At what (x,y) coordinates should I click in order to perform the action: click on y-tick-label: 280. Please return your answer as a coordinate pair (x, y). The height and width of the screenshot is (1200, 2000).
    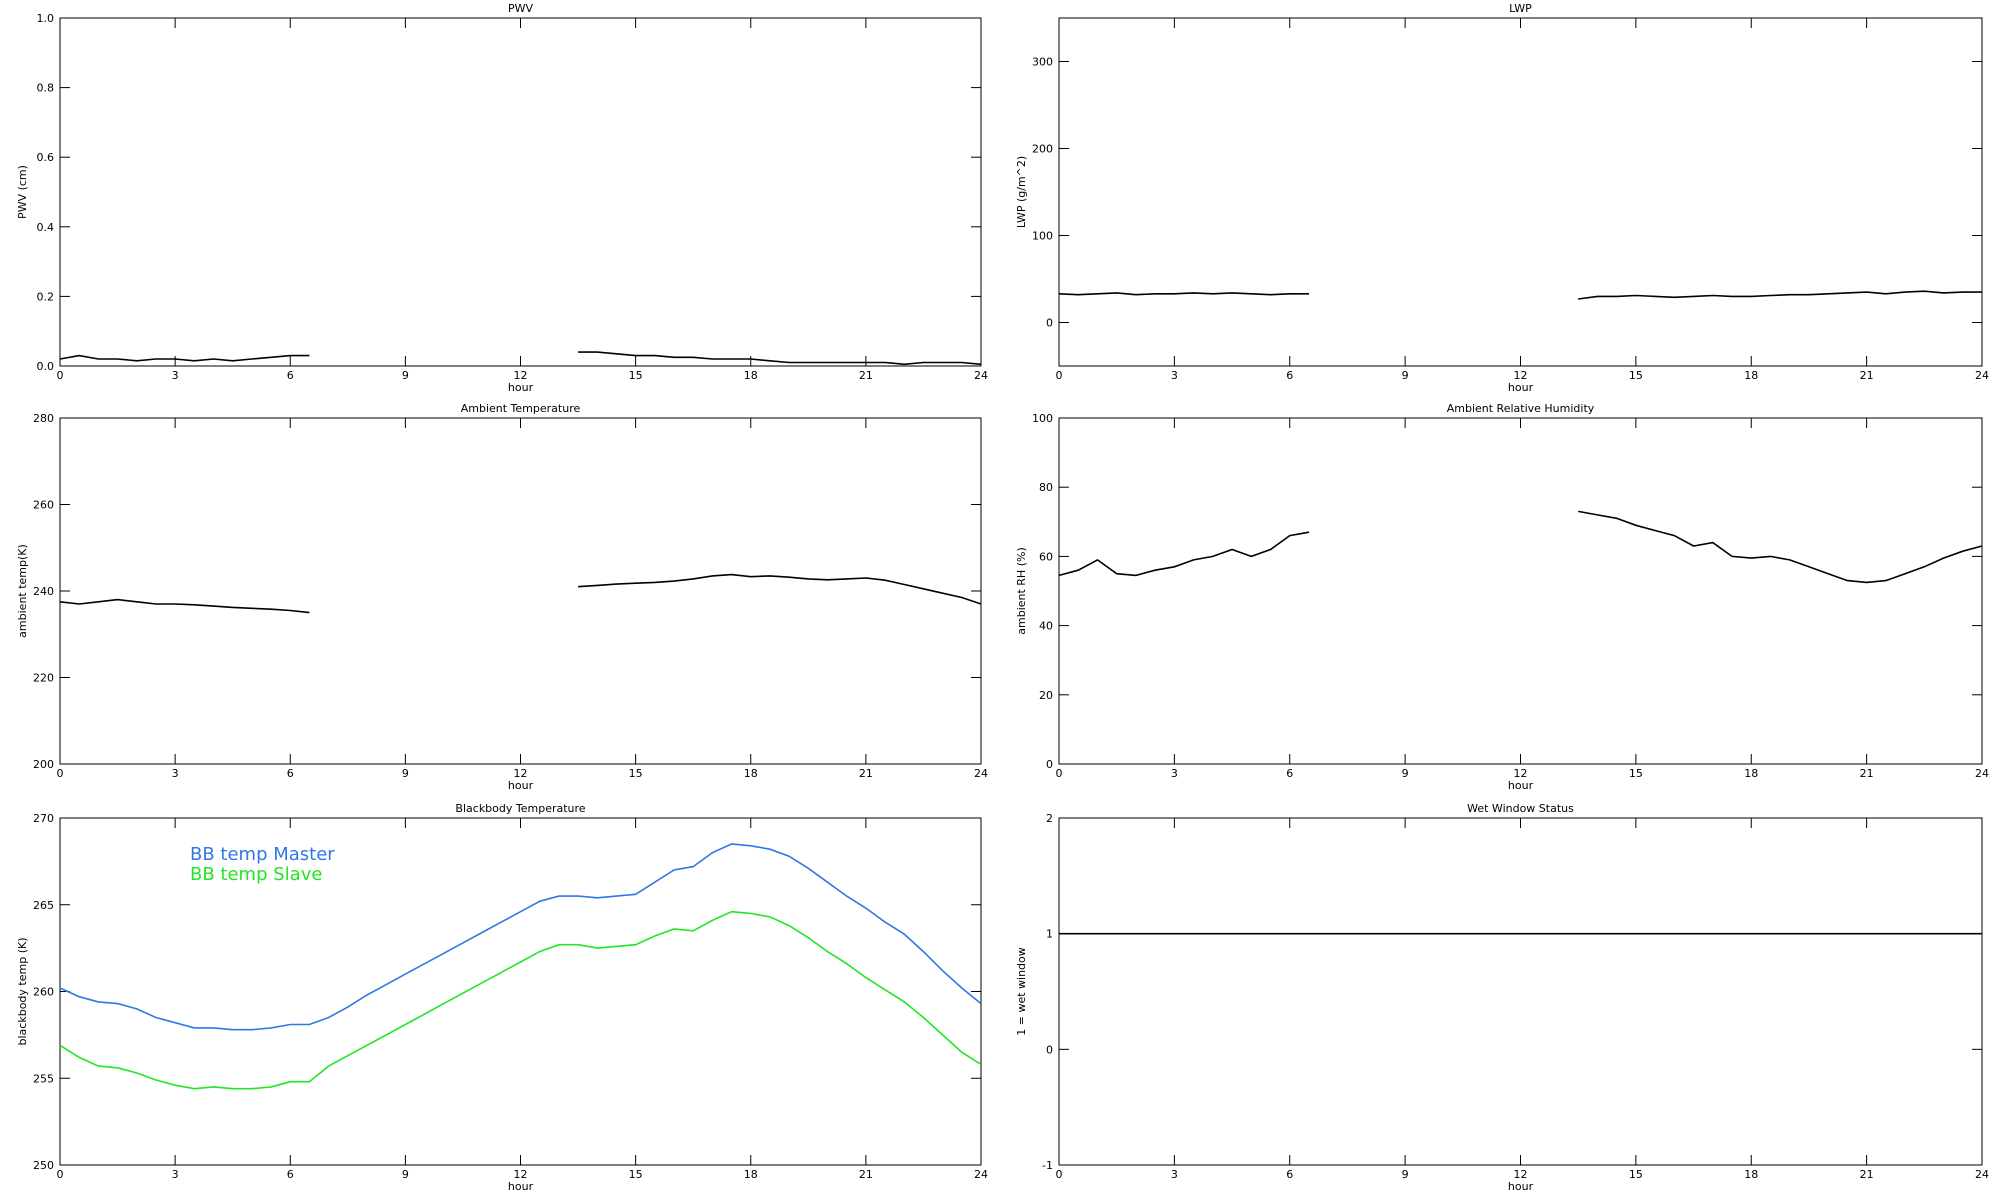
    Looking at the image, I should click on (43, 418).